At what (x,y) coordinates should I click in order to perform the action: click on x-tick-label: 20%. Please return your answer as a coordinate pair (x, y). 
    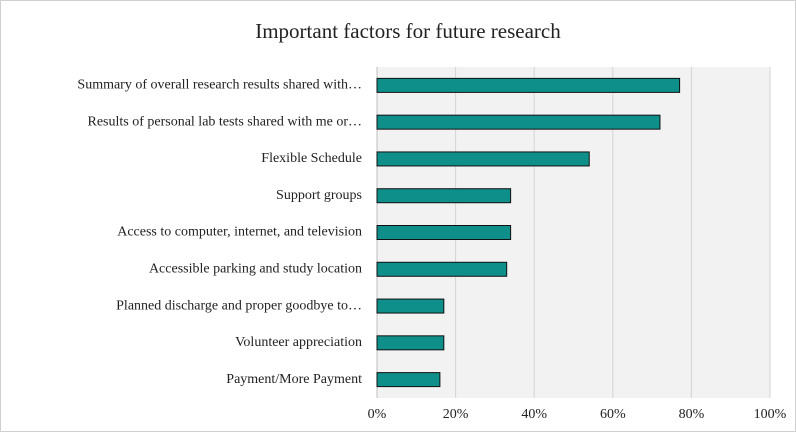
    Looking at the image, I should click on (456, 414).